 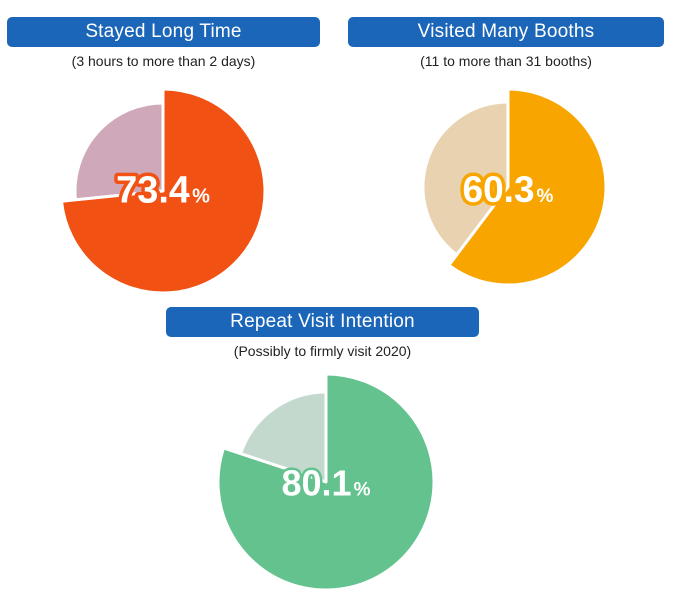 I want to click on pie-slice-main-stayed-long-time, so click(x=163, y=191).